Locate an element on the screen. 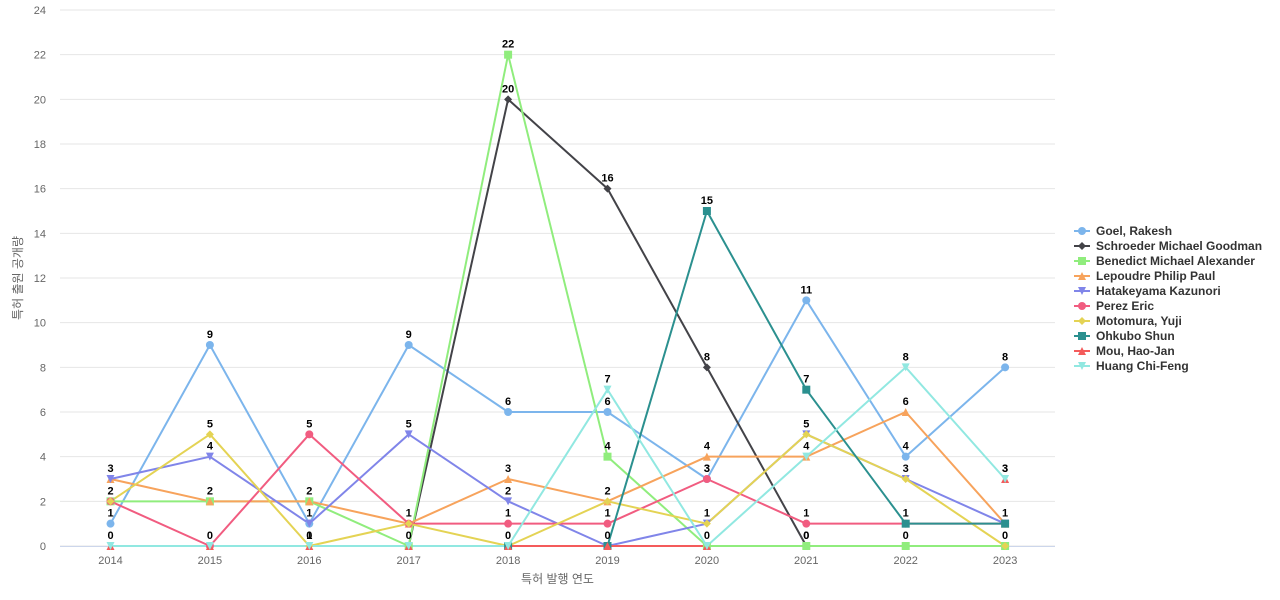 The image size is (1280, 600). x-axis-ticks: 2014 2015 2016 2017 2018 2019 2020 2021 2022 2023 is located at coordinates (557, 561).